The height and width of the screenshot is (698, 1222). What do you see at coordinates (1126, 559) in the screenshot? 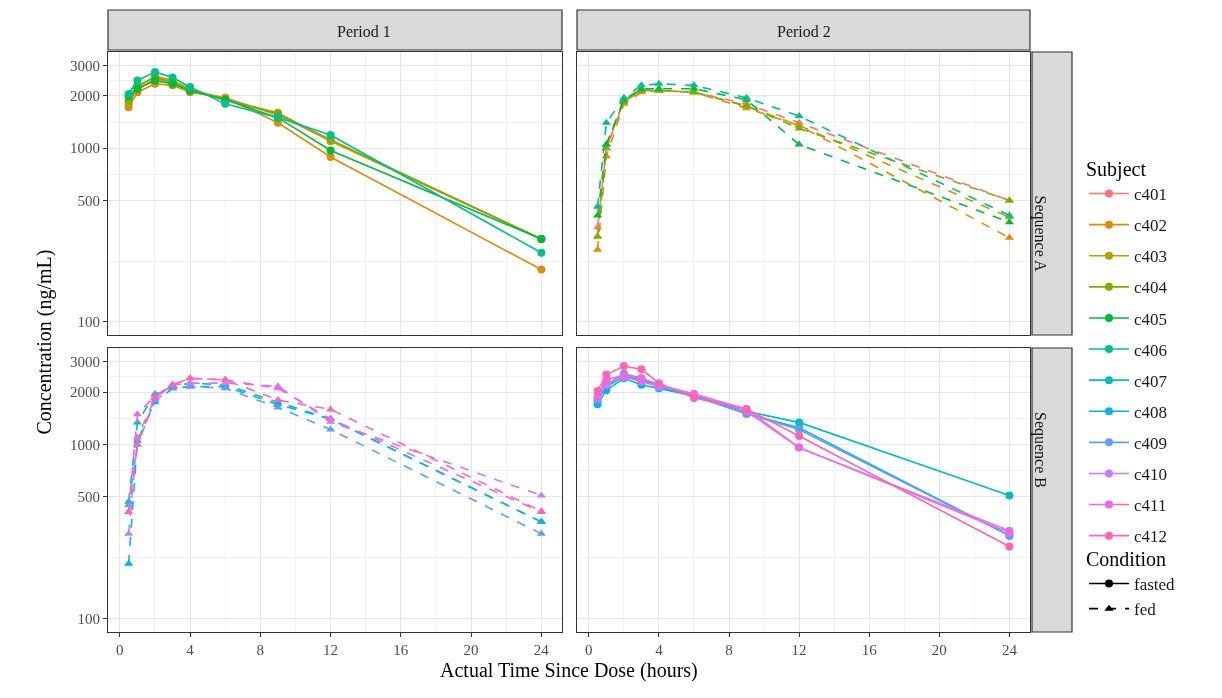
I see `legend-title: Condition` at bounding box center [1126, 559].